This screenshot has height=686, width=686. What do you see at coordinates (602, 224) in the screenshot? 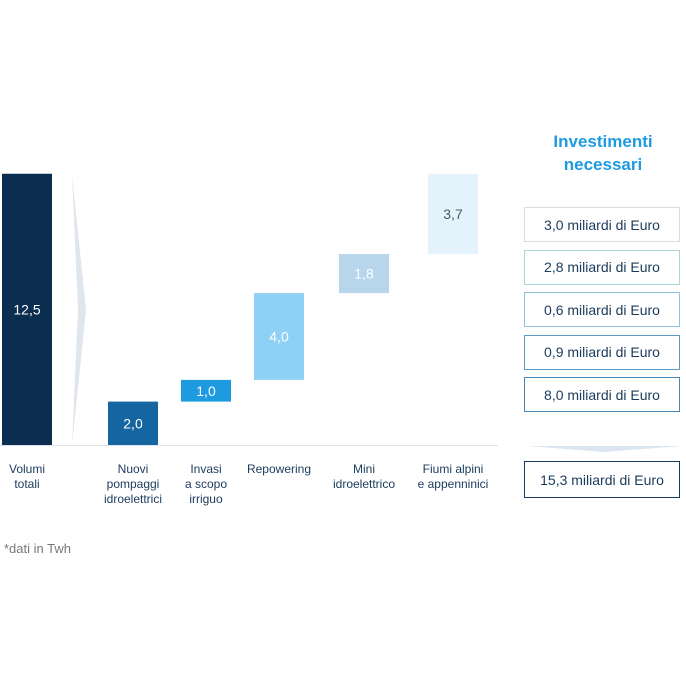
I see `investment-box: 3,0 miliardi di Euro` at bounding box center [602, 224].